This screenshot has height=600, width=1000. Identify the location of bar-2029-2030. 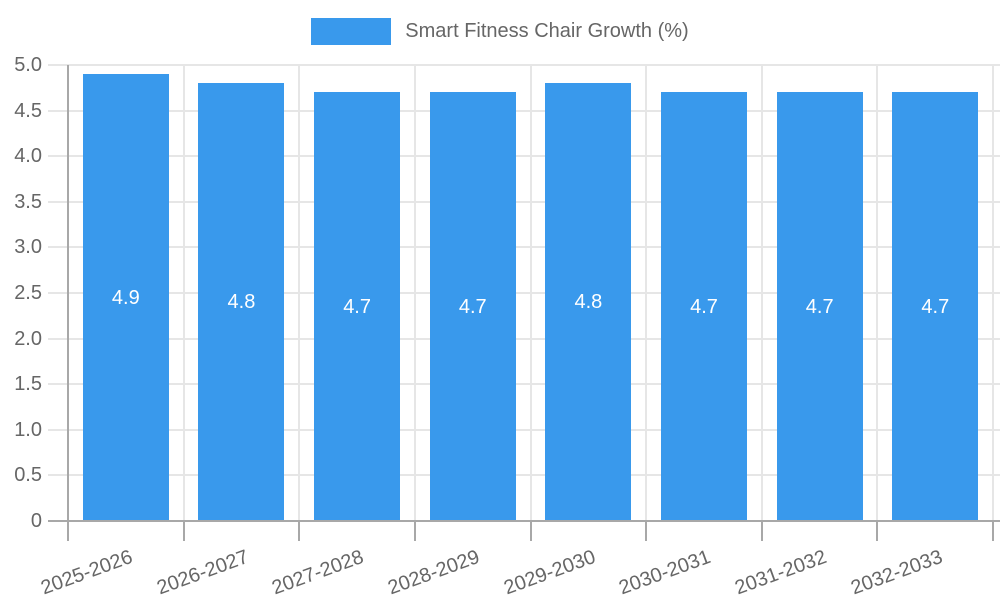
(588, 301).